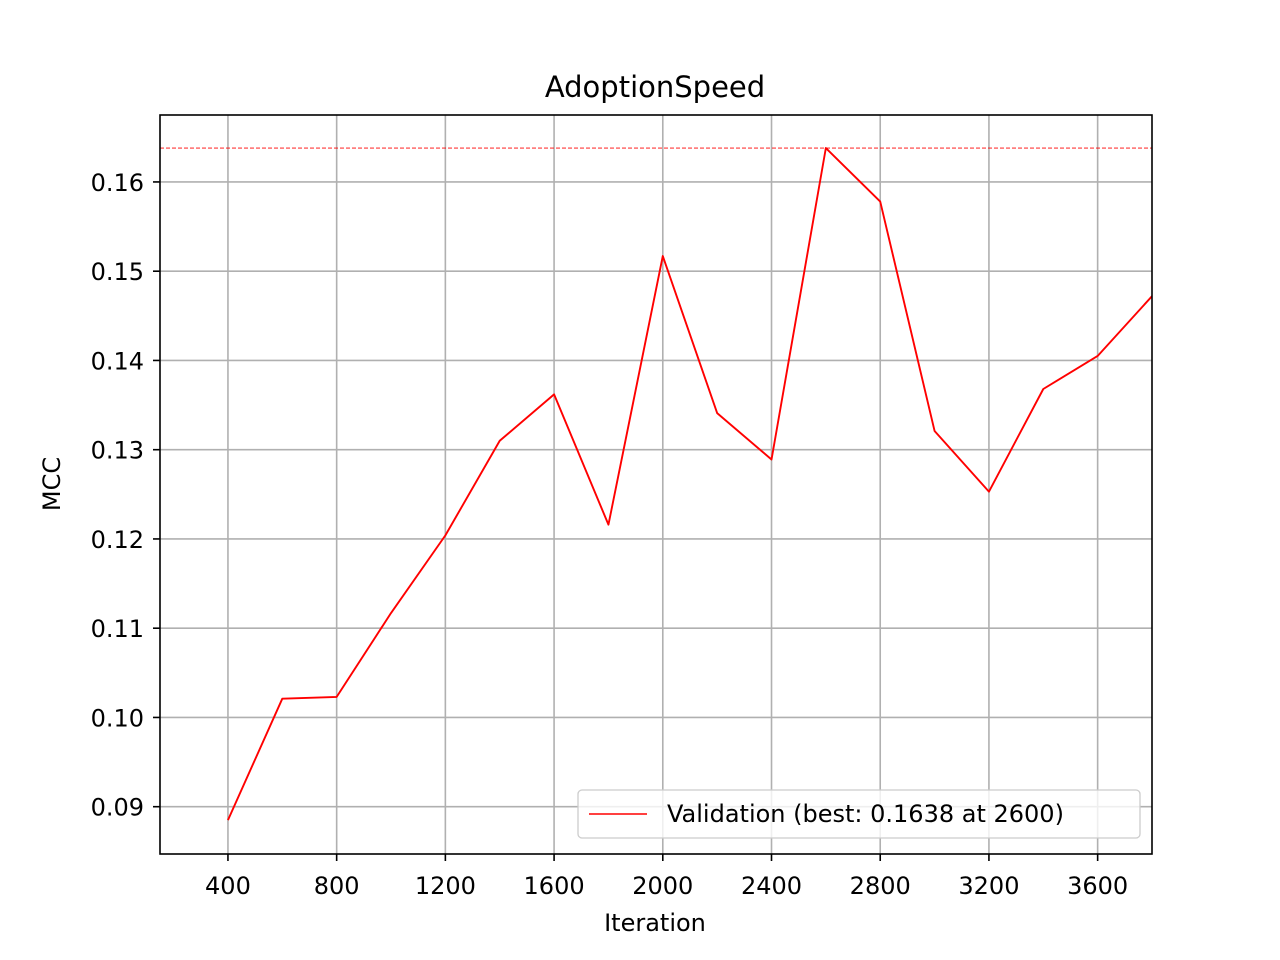 This screenshot has height=960, width=1280. I want to click on y-axis-ticks: 0.09 0.10 0.11 0.12 0.13 0.14 0.15 0.16, so click(125, 495).